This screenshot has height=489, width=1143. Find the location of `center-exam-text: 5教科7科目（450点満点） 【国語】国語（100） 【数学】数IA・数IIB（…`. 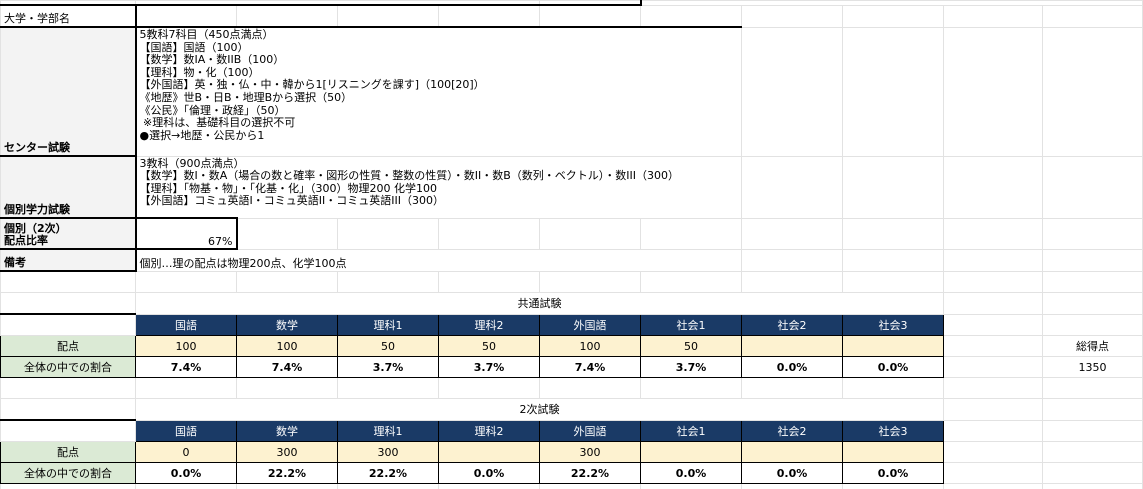

center-exam-text: 5教科7科目（450点満点） 【国語】国語（100） 【数学】数IA・数IIB（… is located at coordinates (438, 91).